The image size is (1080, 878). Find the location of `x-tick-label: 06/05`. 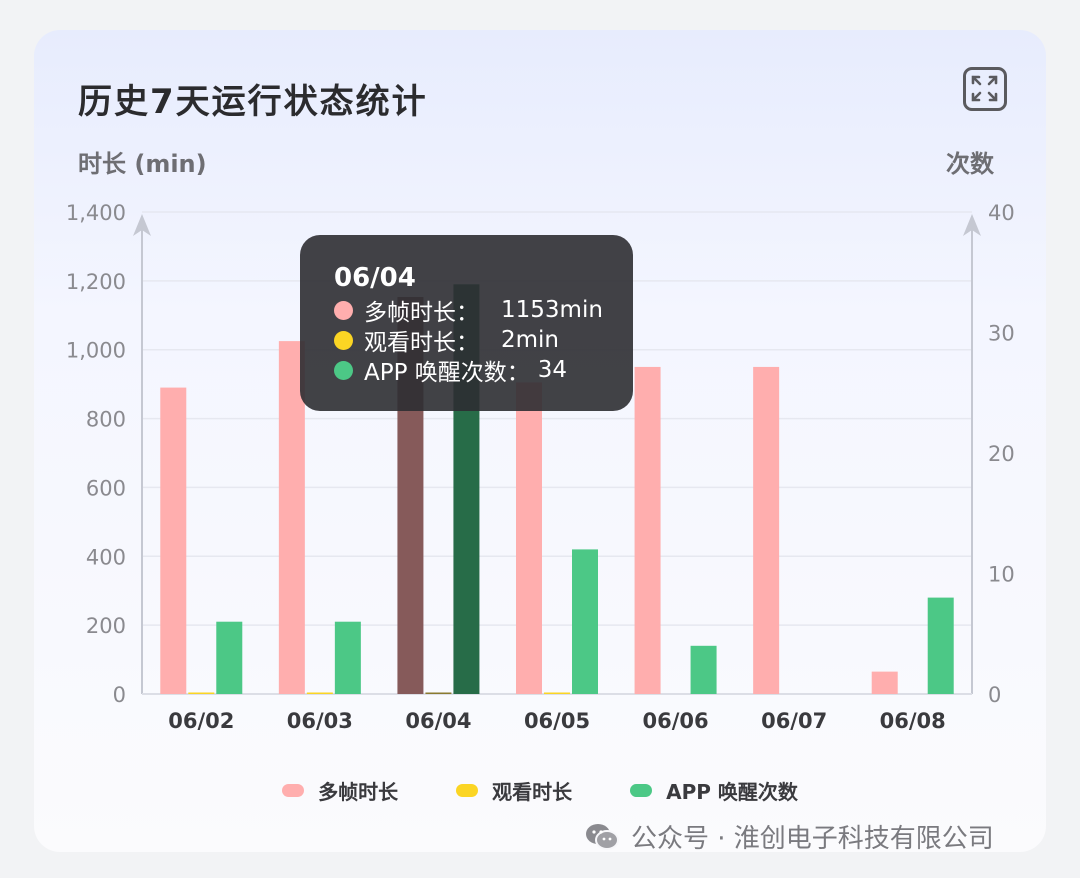

x-tick-label: 06/05 is located at coordinates (557, 721).